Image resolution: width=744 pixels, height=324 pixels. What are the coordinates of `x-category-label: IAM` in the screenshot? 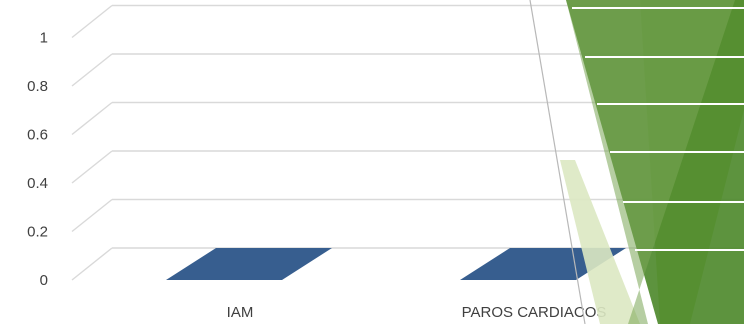 It's located at (240, 312).